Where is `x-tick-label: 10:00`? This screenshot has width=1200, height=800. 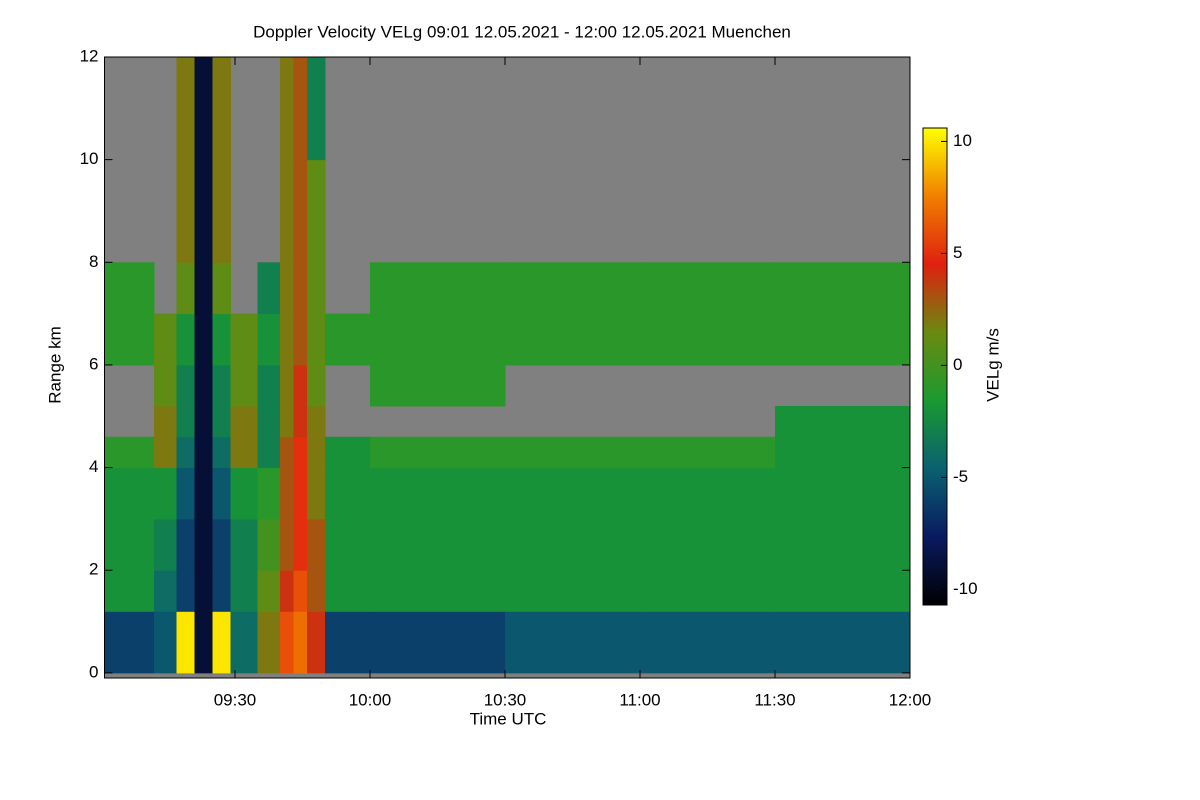 x-tick-label: 10:00 is located at coordinates (370, 699).